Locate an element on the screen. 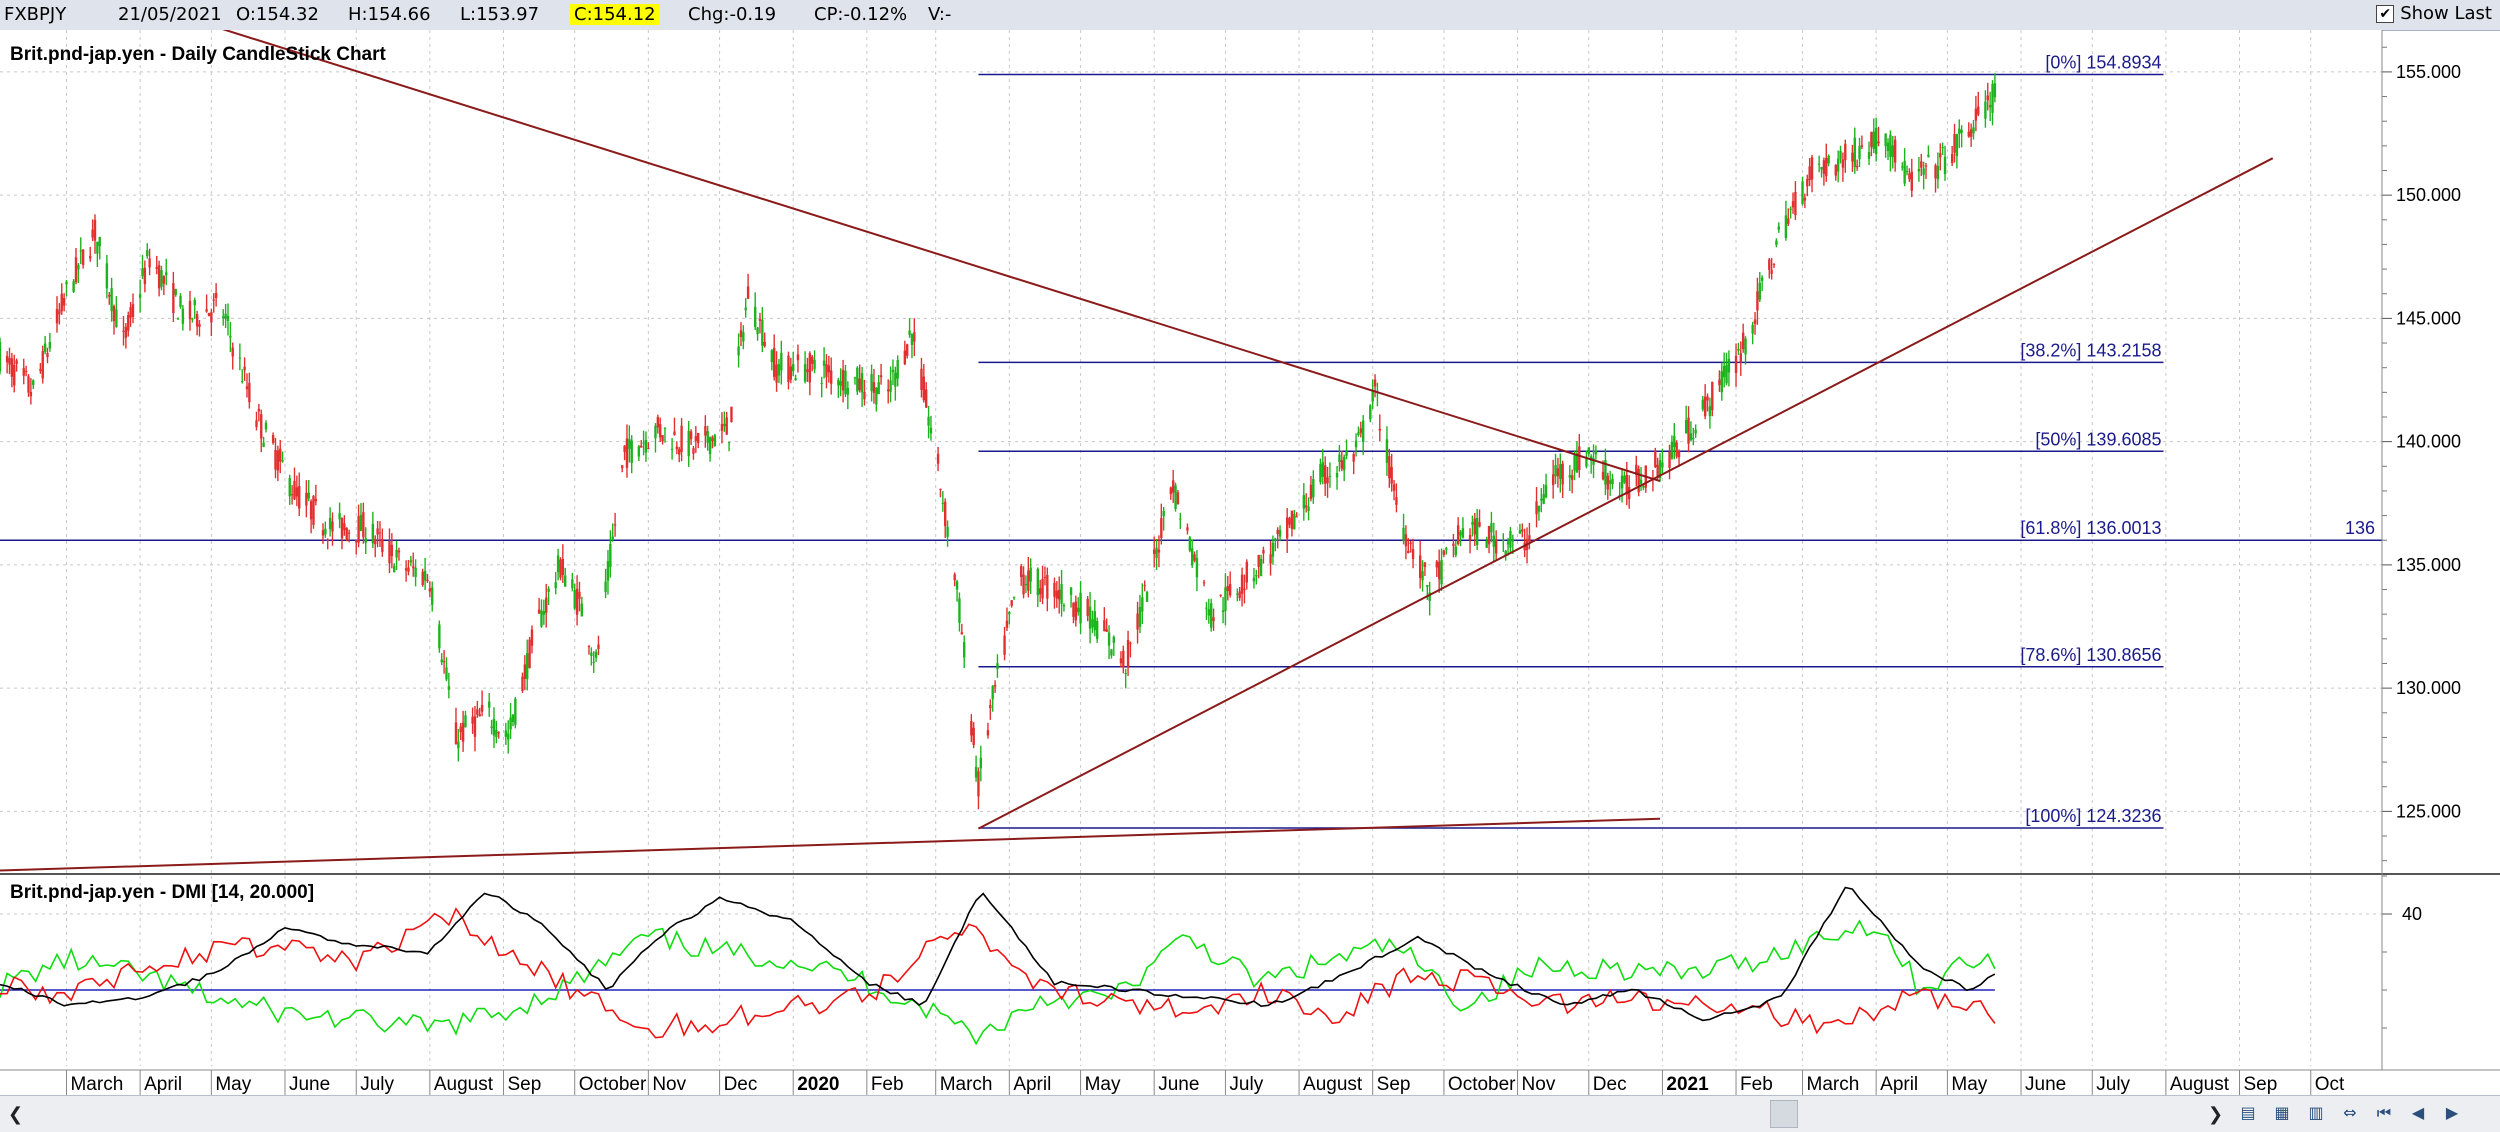  zoom-in-icon: ▤ is located at coordinates (2248, 1112).